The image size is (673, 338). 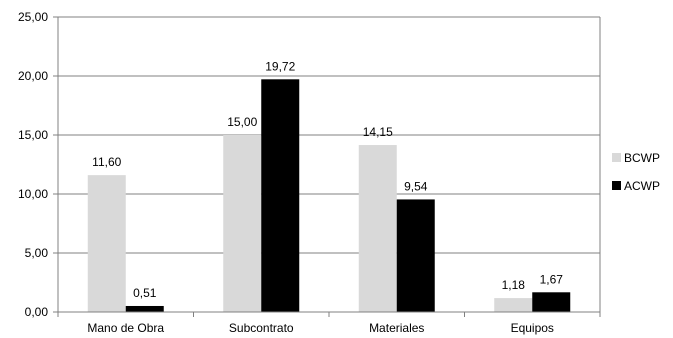 What do you see at coordinates (33, 76) in the screenshot?
I see `y-tick-label: 20,00` at bounding box center [33, 76].